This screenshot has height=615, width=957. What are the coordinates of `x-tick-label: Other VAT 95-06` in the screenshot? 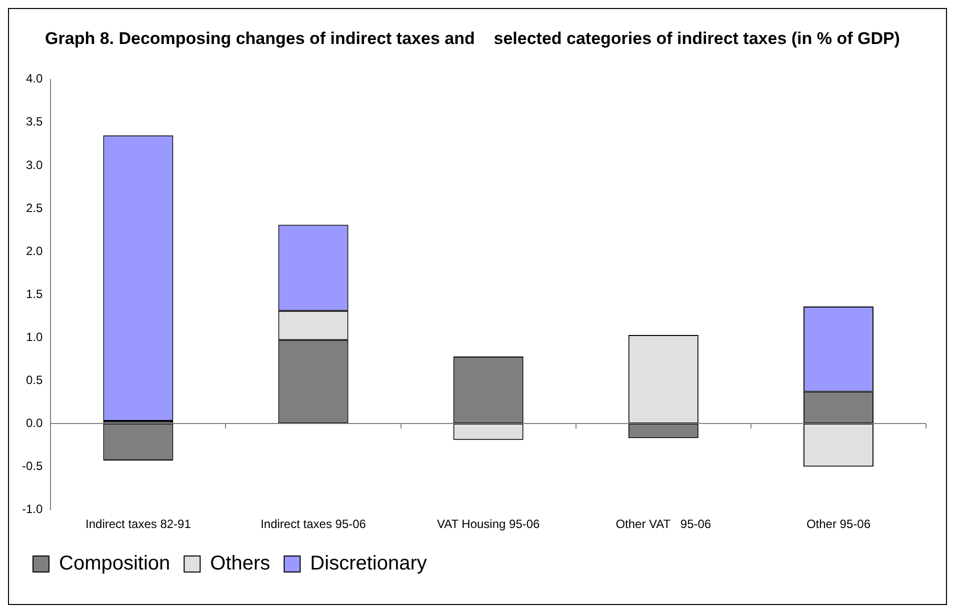 It's located at (664, 524).